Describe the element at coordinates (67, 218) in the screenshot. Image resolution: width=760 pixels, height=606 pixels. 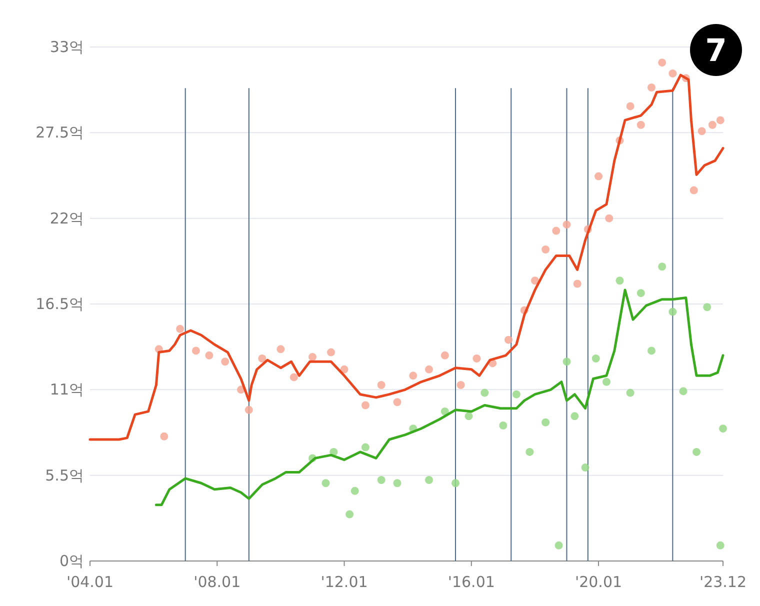
I see `y-tick-label: 22억` at that location.